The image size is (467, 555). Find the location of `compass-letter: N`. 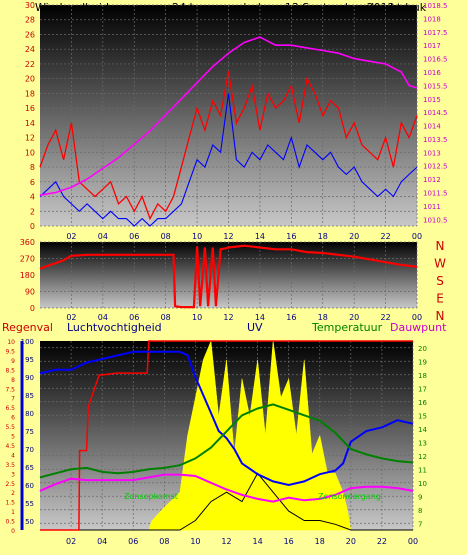

compass-letter: N is located at coordinates (440, 246).